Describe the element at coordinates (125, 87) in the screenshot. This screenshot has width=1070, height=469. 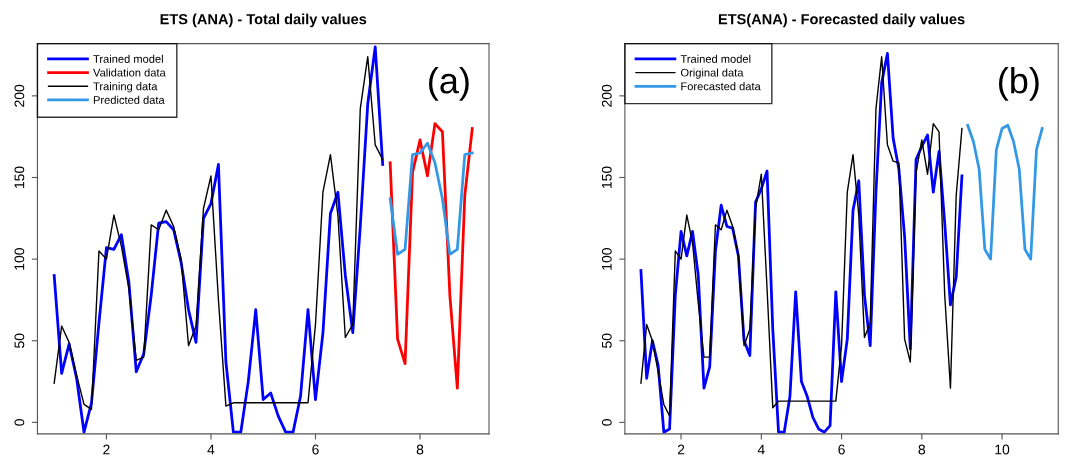
I see `legend-label: Training data` at that location.